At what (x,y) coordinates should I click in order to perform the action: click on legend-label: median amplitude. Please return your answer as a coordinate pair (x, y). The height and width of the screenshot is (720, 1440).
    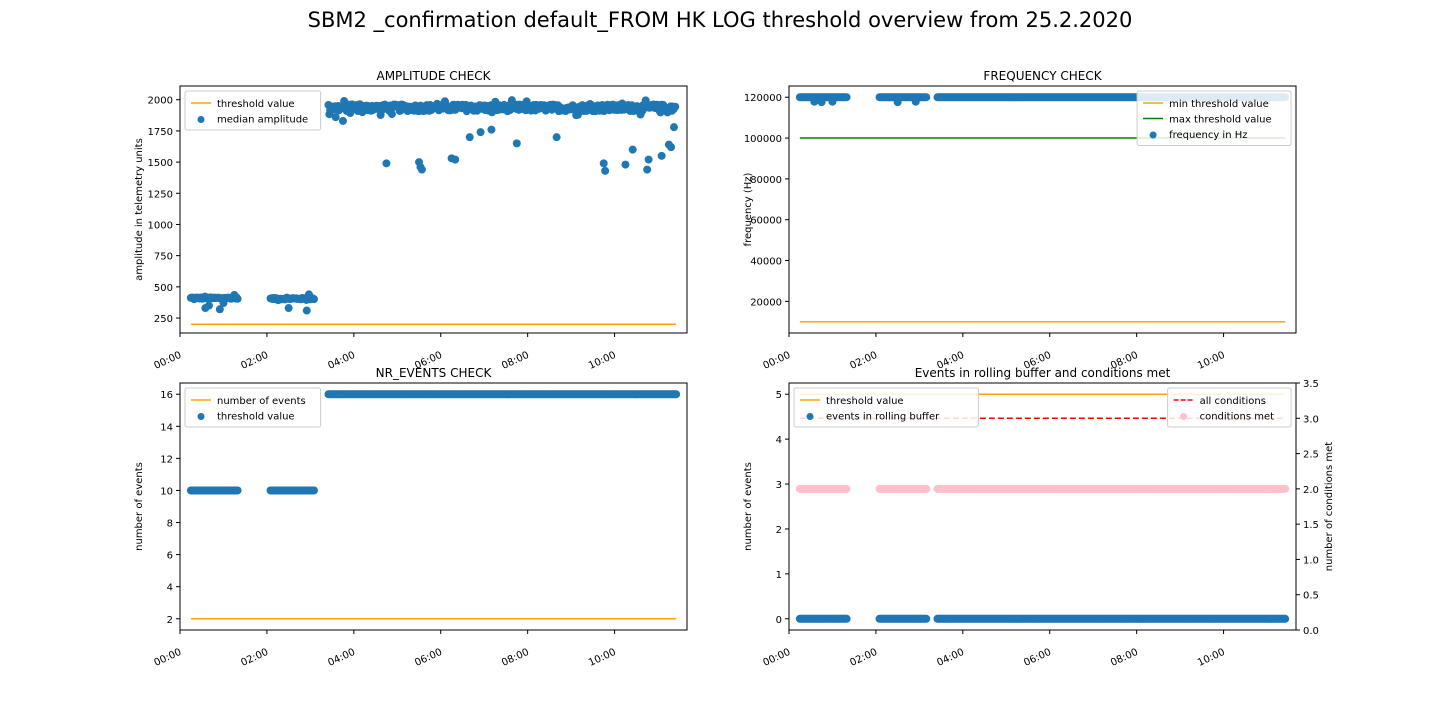
    Looking at the image, I should click on (262, 120).